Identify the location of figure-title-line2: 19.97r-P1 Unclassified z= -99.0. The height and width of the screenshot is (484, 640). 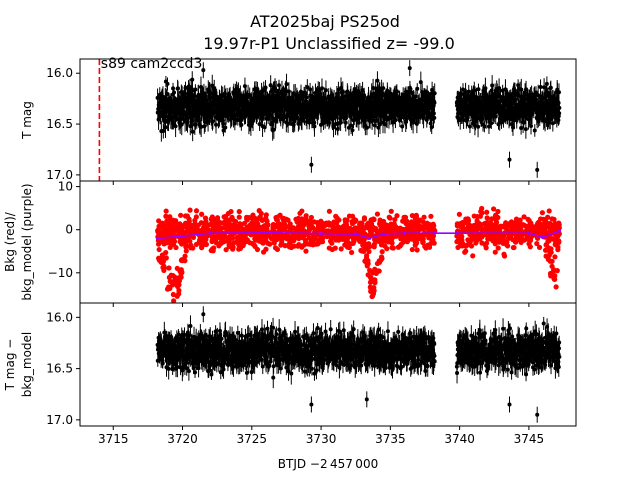
(329, 43).